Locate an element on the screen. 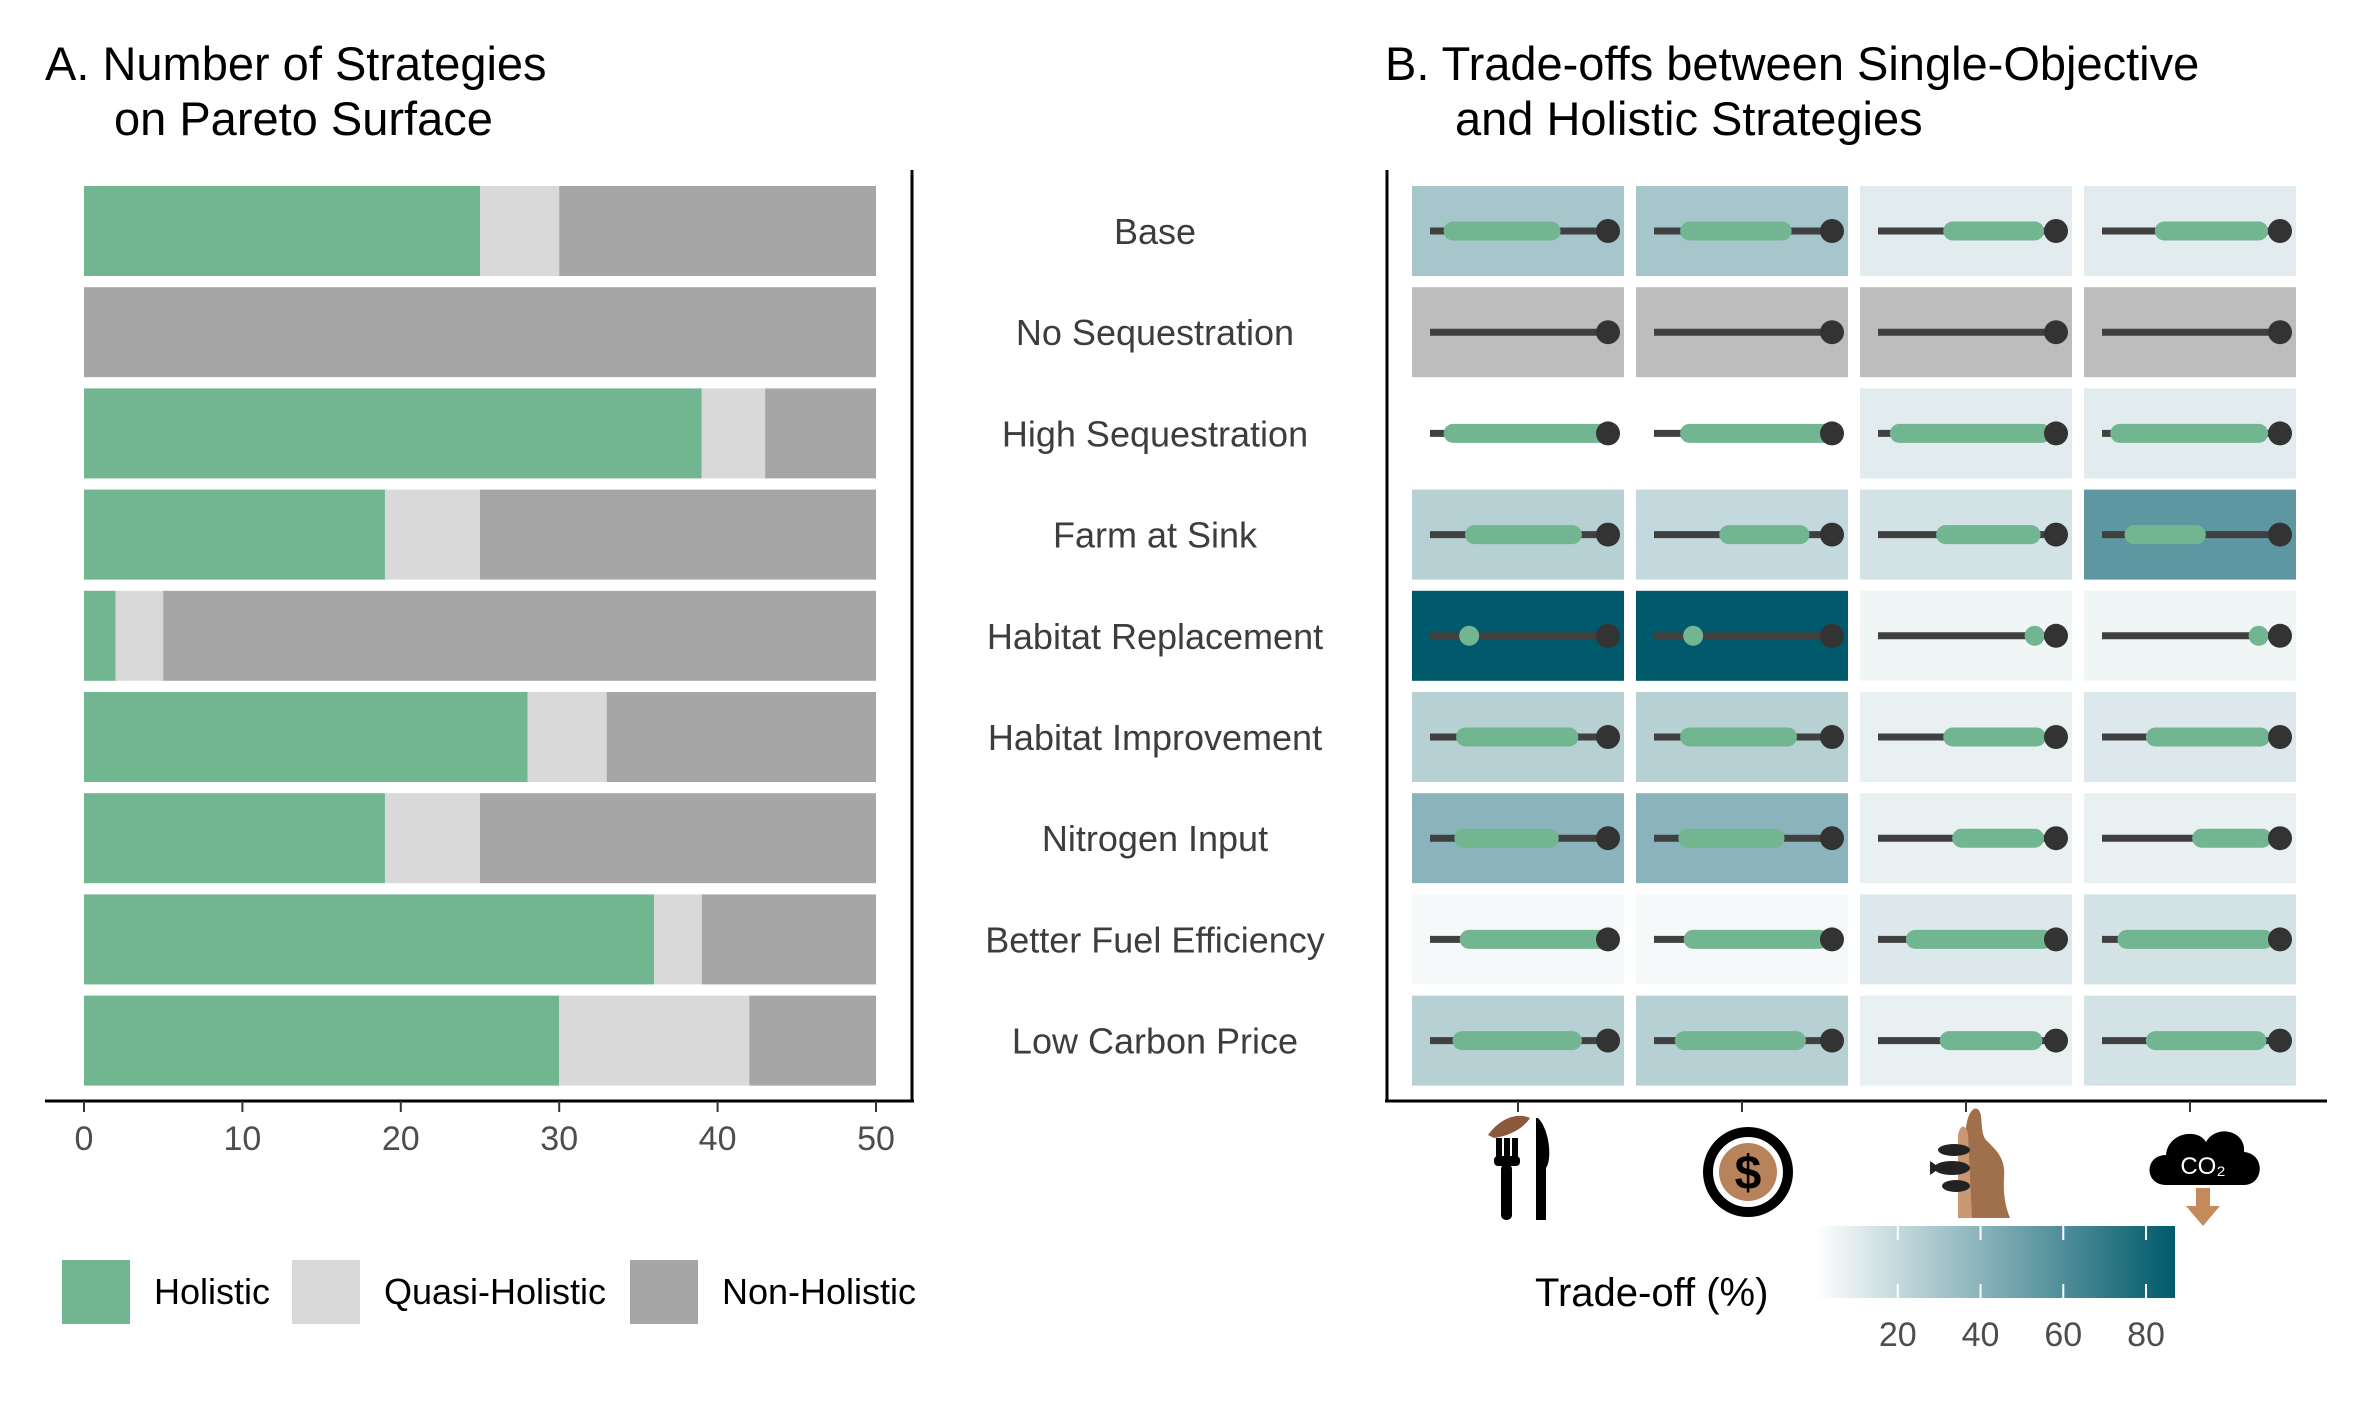  cell-habitat-improvement-otter-fish-habitat-icon-single-objective-point is located at coordinates (2056, 737).